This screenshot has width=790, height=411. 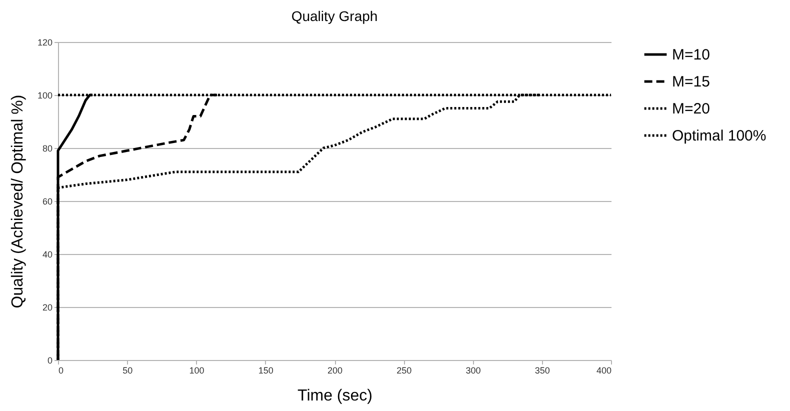 What do you see at coordinates (47, 201) in the screenshot?
I see `y-tick-label: 60` at bounding box center [47, 201].